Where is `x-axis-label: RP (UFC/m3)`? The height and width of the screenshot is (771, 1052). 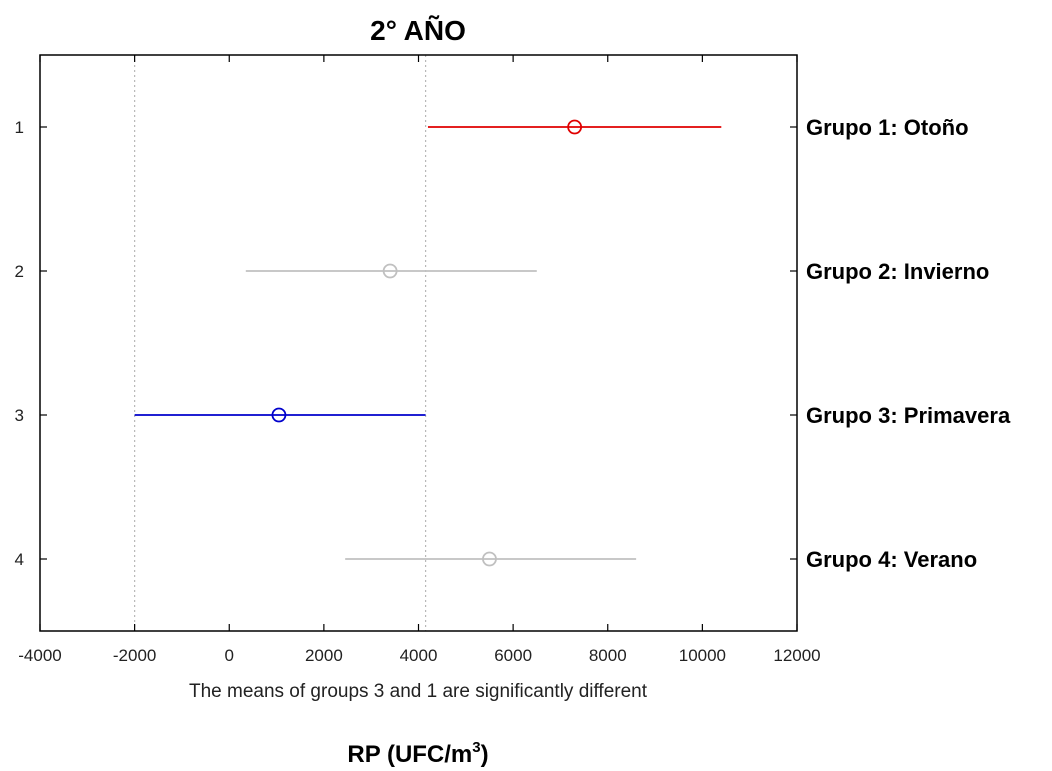 x-axis-label: RP (UFC/m3) is located at coordinates (417, 753).